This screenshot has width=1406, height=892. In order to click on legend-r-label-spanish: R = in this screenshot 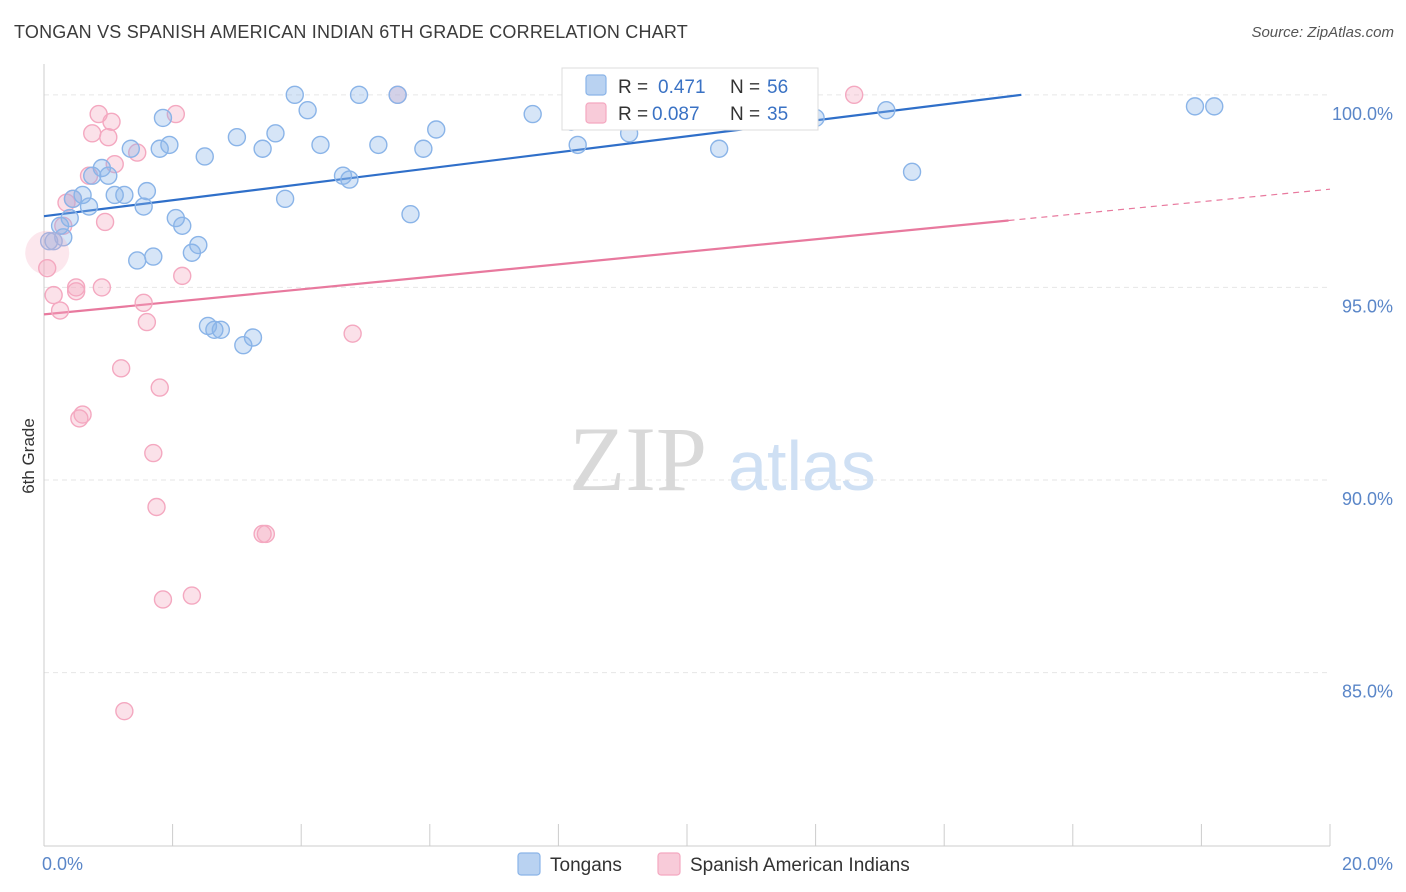, I will do `click(633, 114)`.